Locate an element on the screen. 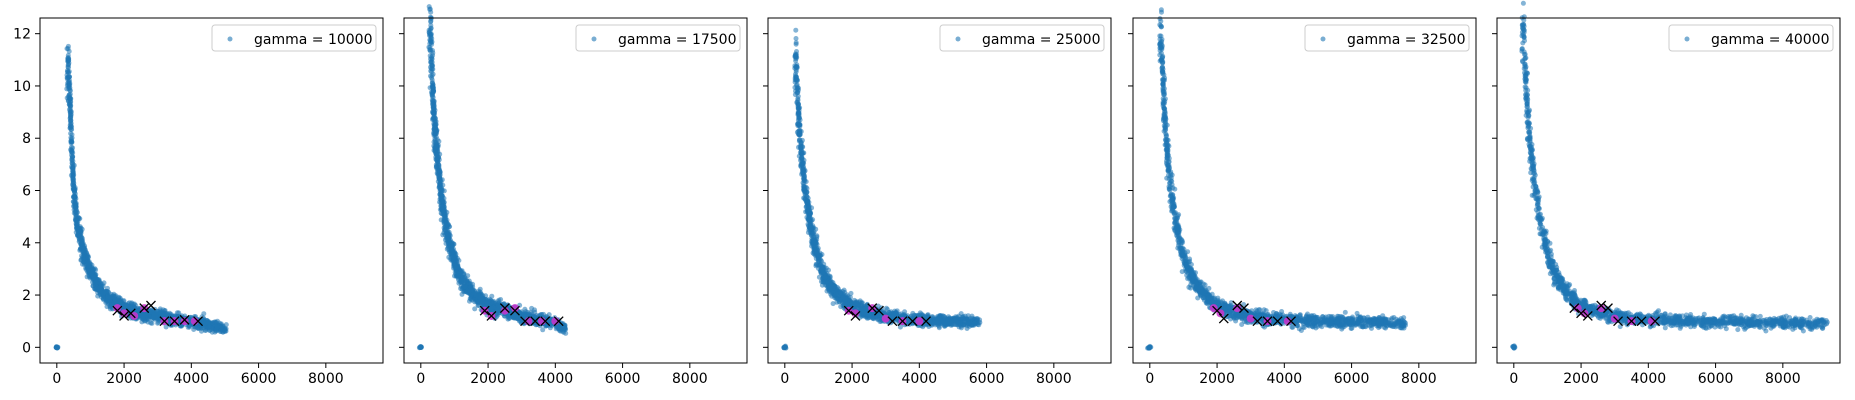  y-tick-label: 8 is located at coordinates (26, 139).